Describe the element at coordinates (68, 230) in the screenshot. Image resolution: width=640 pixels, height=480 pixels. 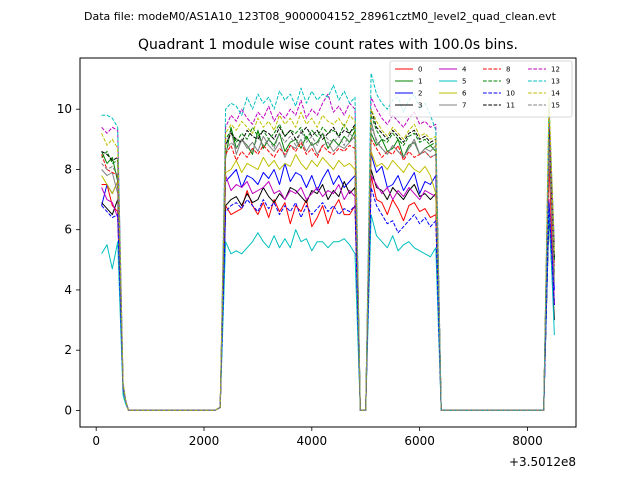
I see `y-tick-label: 6` at that location.